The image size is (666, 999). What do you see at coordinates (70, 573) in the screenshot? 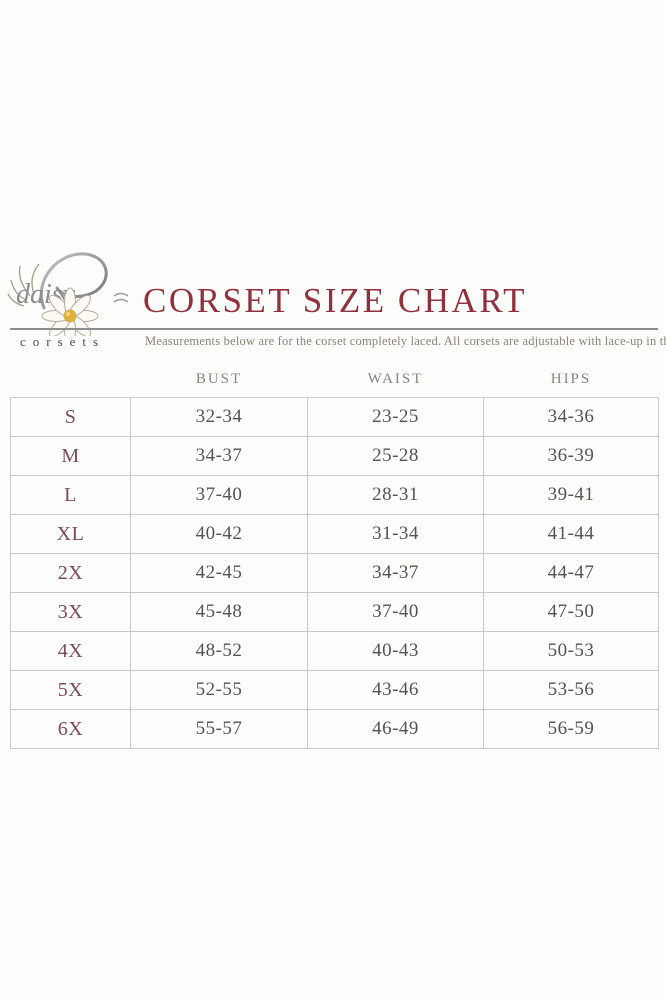
I see `size-label: 2X` at bounding box center [70, 573].